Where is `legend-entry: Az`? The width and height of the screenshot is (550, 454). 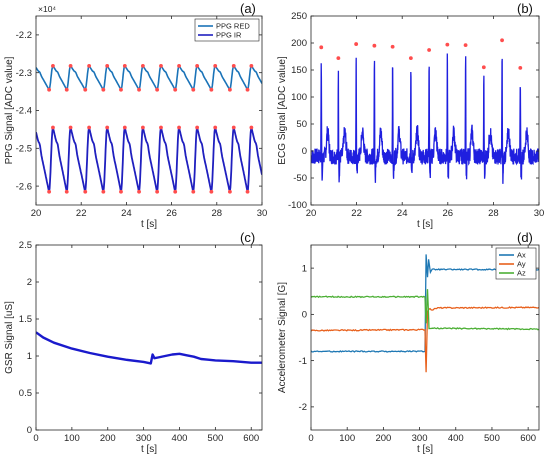
legend-entry: Az is located at coordinates (521, 273).